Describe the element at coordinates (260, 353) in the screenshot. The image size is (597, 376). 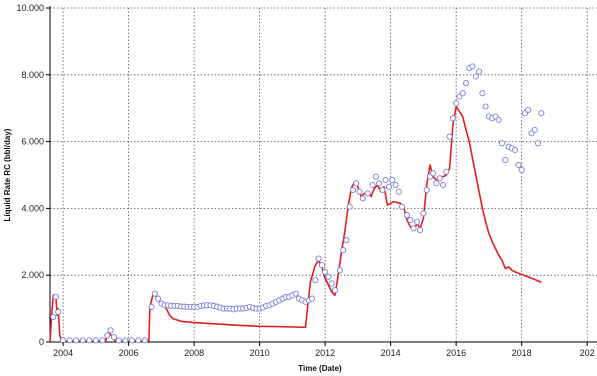
I see `x-tick-label: 2010` at that location.